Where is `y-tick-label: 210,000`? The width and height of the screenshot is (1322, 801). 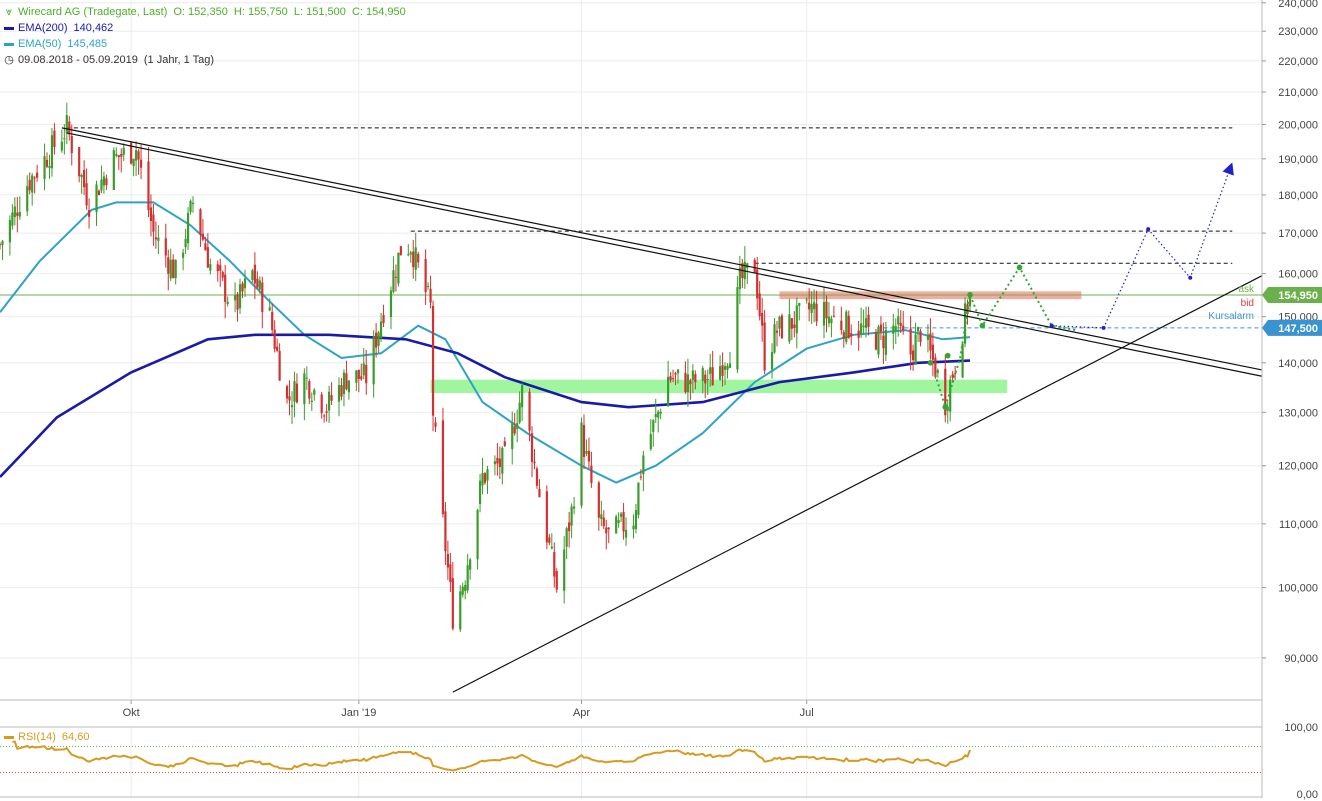
y-tick-label: 210,000 is located at coordinates (1298, 93).